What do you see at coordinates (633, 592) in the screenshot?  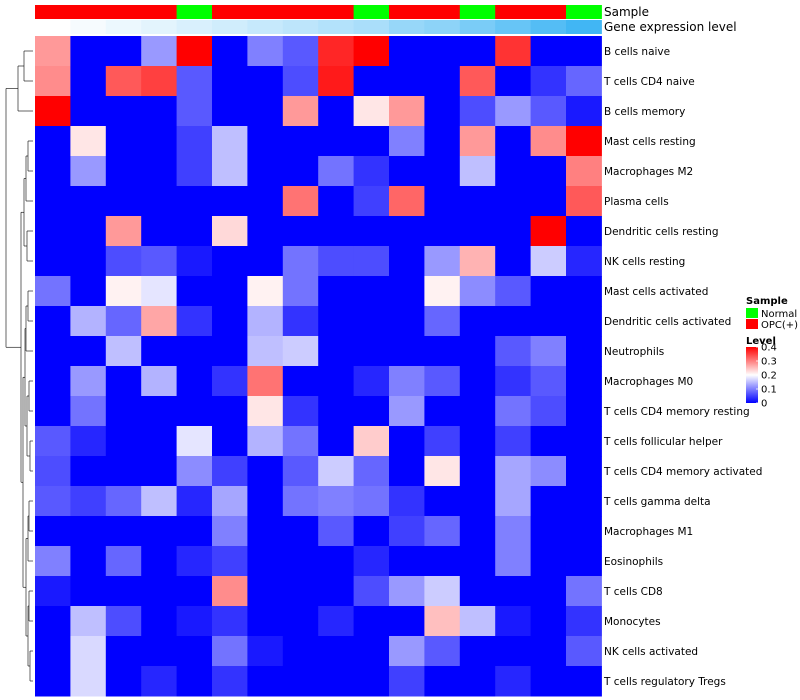 I see `row-label: T cells CD8` at bounding box center [633, 592].